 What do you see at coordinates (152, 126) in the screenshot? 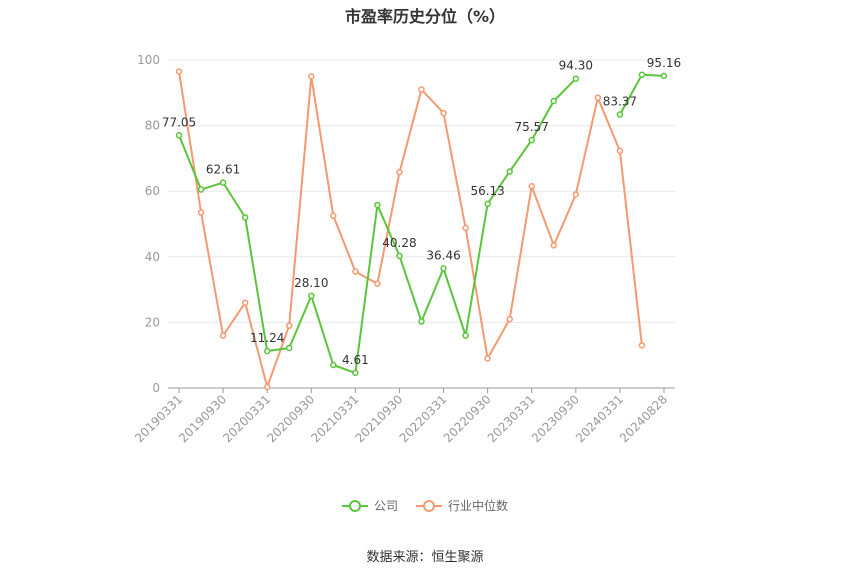
I see `y-tick-label: 80` at bounding box center [152, 126].